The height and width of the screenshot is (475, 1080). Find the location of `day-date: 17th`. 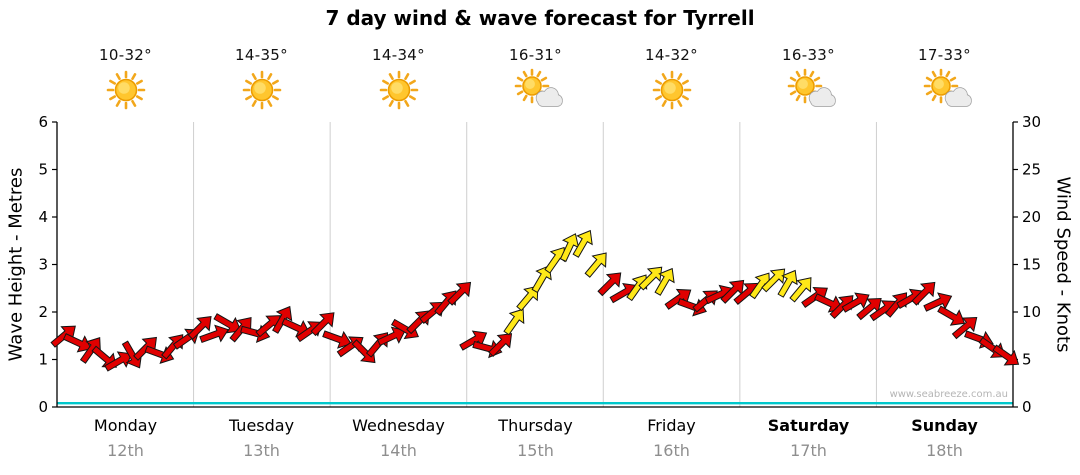

day-date: 17th is located at coordinates (808, 450).